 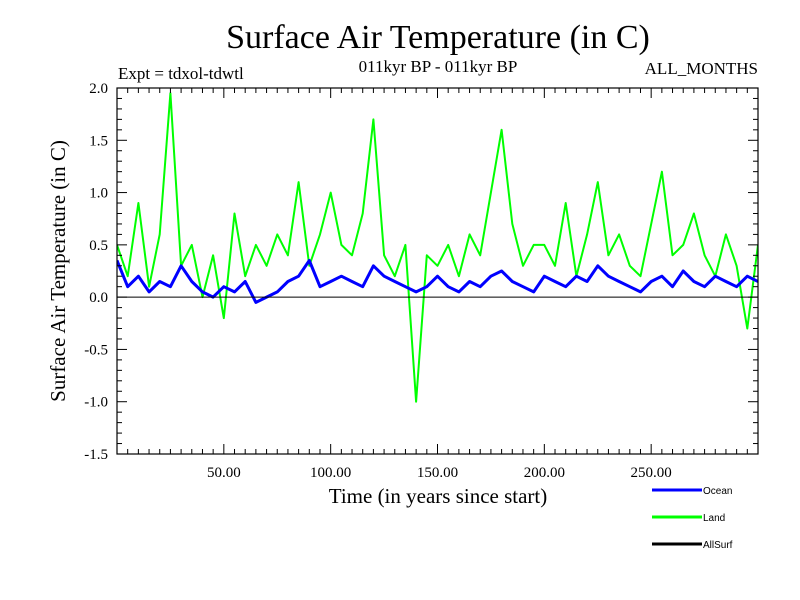 I want to click on legend-label-land: Land, so click(x=714, y=518).